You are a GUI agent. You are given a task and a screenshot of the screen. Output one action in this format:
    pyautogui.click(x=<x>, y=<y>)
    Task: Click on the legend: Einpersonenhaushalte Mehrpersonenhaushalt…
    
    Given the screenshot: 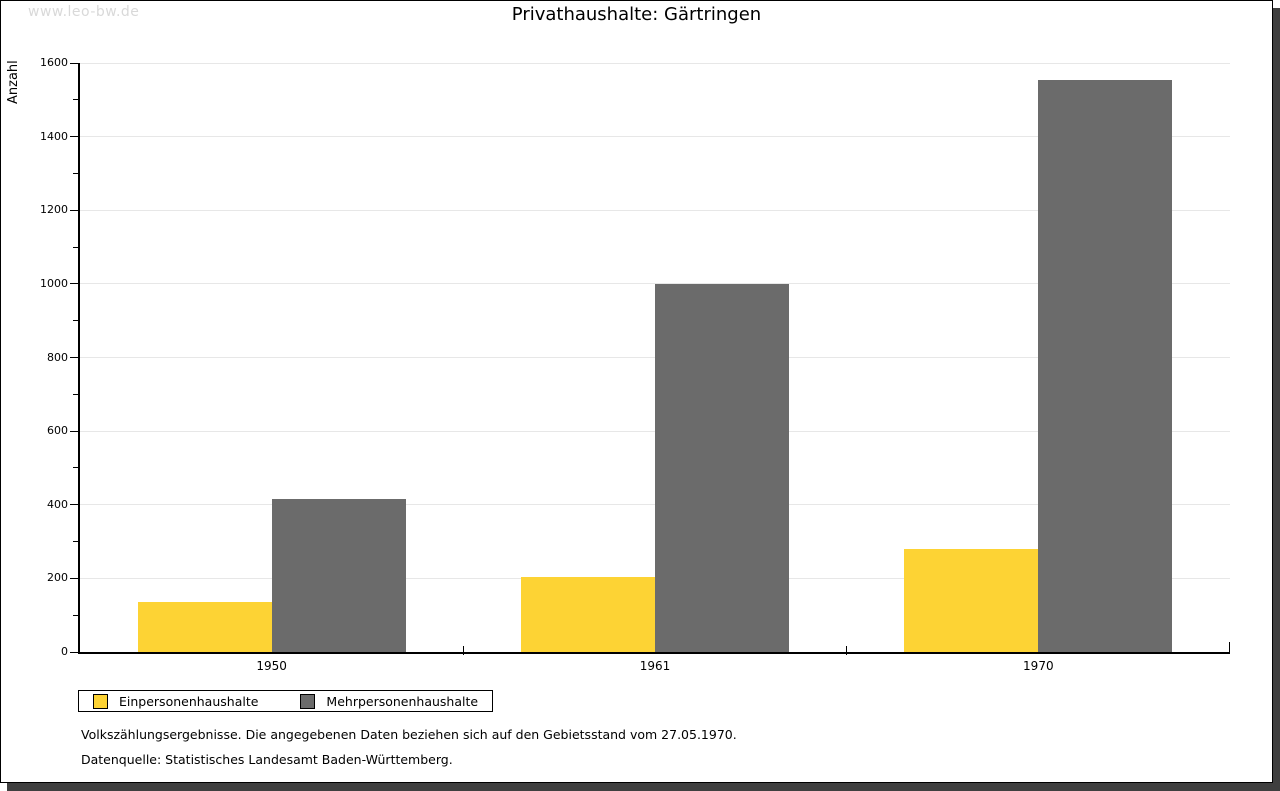 What is the action you would take?
    pyautogui.click(x=286, y=701)
    